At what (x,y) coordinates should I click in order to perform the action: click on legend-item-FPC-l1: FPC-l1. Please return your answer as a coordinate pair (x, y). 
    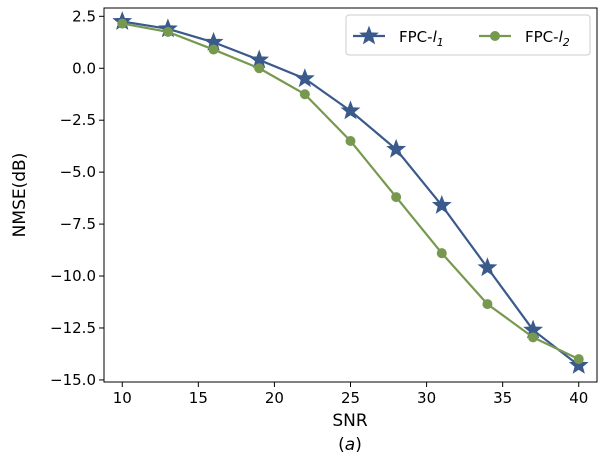
    Looking at the image, I should click on (398, 37).